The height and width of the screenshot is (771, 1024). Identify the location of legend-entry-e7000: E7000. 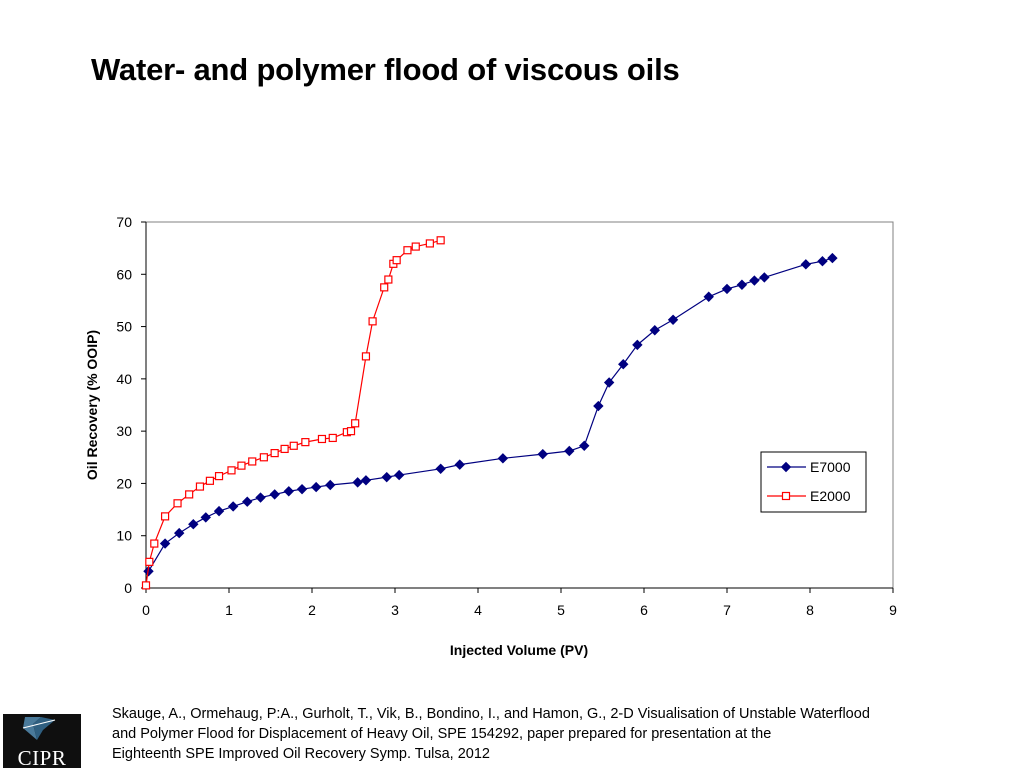
(809, 467).